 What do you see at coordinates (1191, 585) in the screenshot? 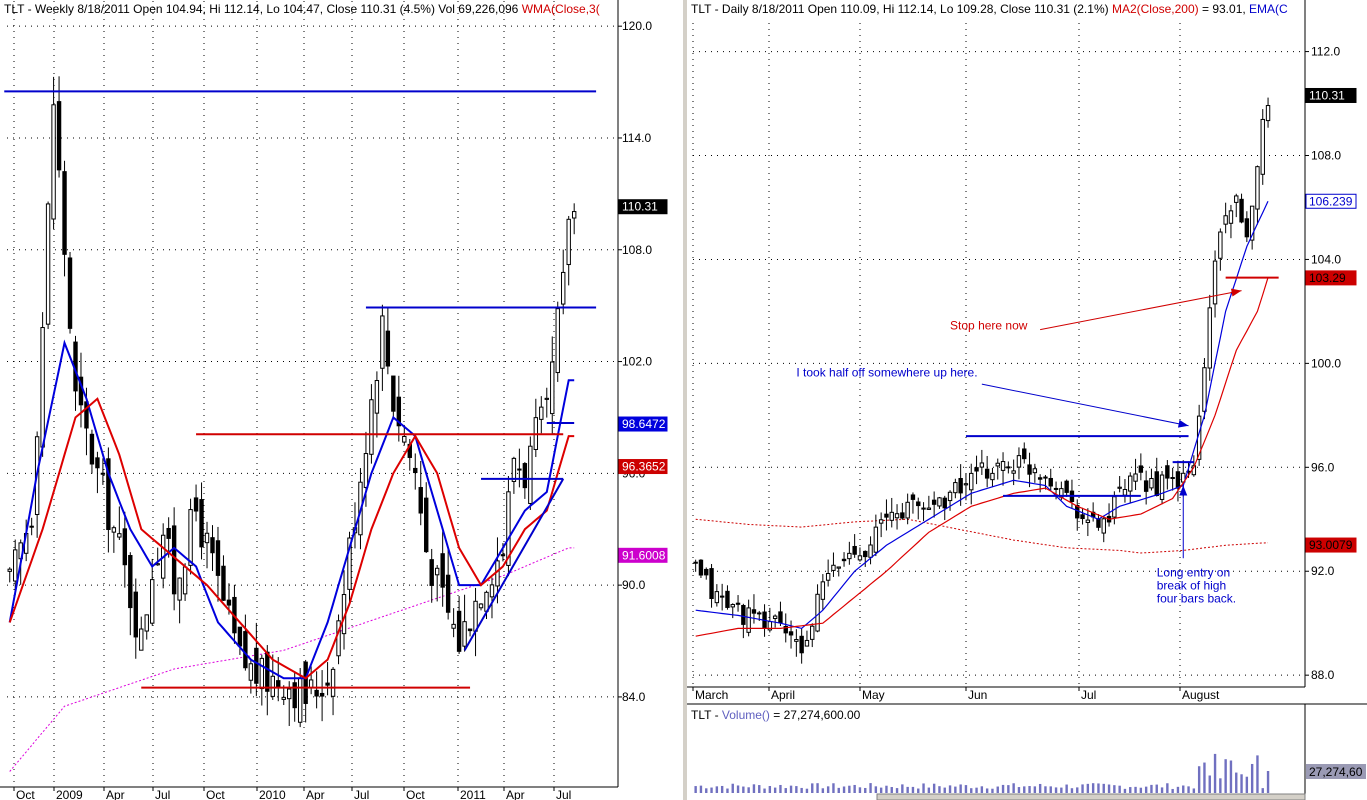
I see `annotation-label: break of high` at bounding box center [1191, 585].